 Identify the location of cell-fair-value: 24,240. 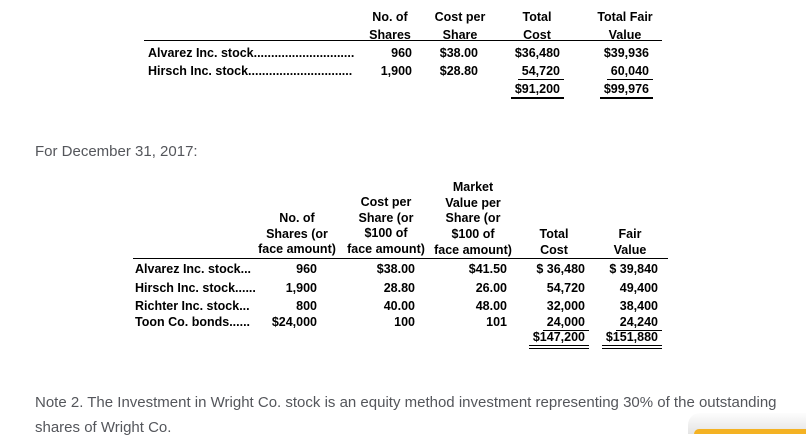
(620, 322).